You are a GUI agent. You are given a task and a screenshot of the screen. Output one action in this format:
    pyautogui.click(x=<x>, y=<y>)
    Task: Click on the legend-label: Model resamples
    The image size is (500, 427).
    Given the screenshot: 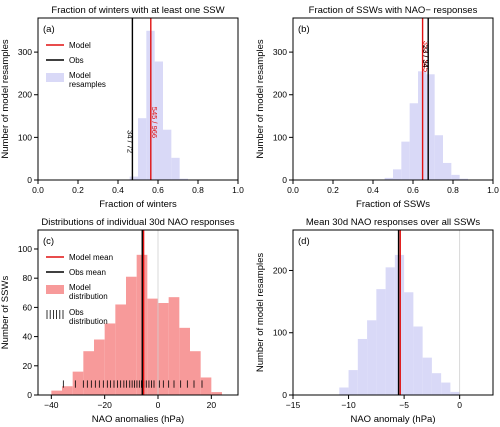 What is the action you would take?
    pyautogui.click(x=87, y=80)
    